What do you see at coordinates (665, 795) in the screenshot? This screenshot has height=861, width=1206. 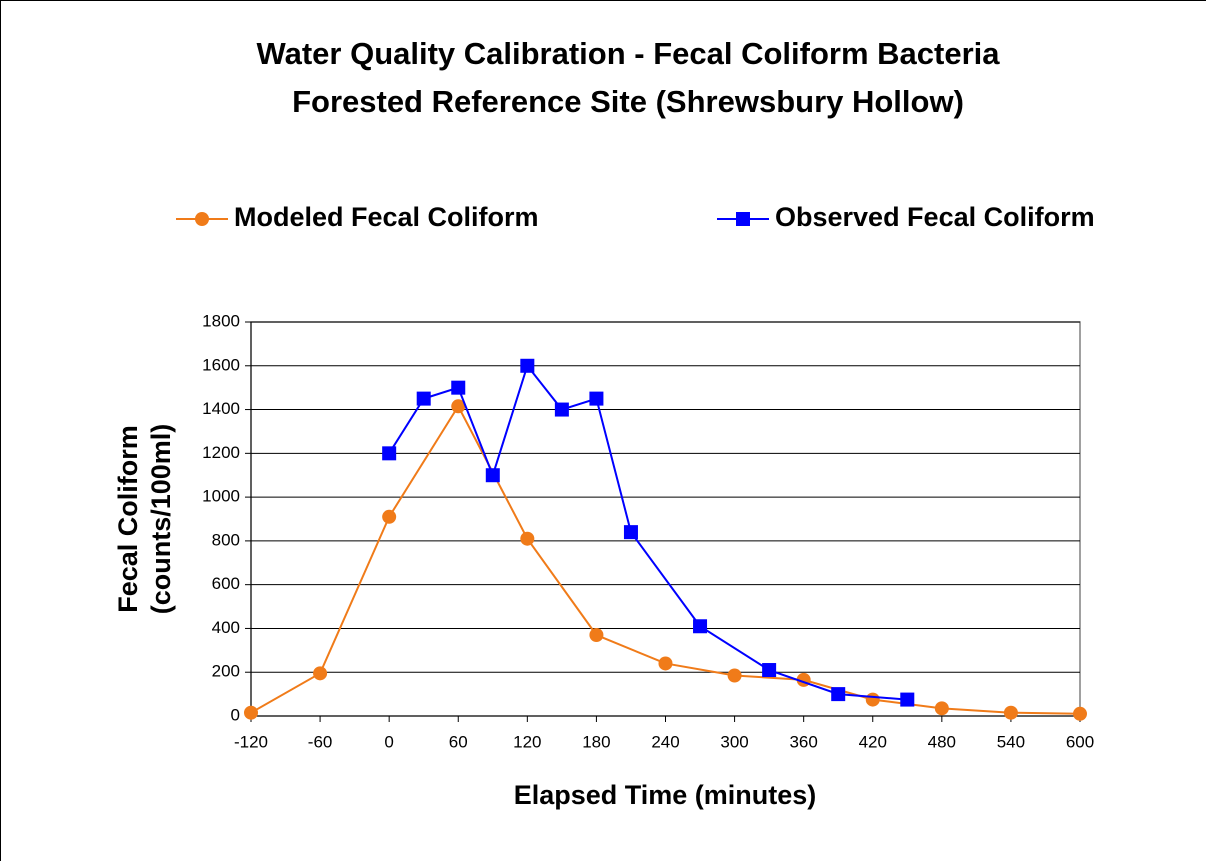 I see `x-axis-title: Elapsed Time (minutes)` at bounding box center [665, 795].